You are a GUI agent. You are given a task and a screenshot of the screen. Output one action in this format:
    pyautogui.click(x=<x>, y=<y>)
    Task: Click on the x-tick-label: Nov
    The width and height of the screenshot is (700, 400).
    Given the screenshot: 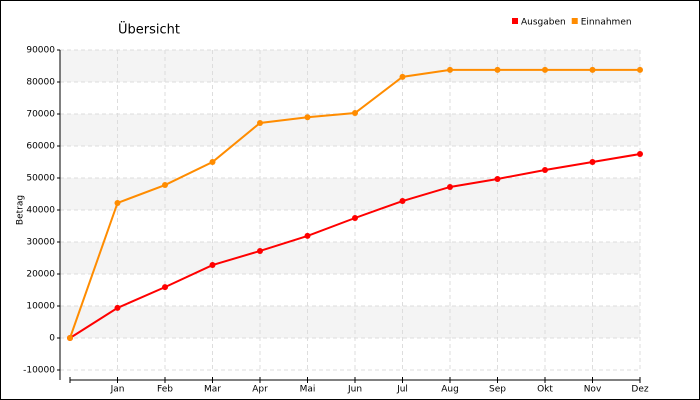 What is the action you would take?
    pyautogui.click(x=593, y=390)
    